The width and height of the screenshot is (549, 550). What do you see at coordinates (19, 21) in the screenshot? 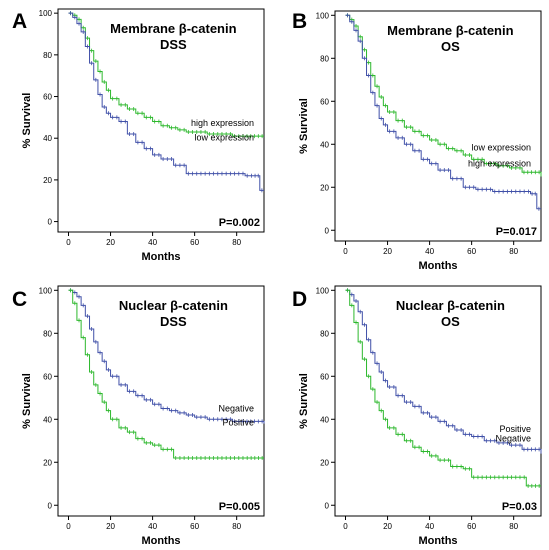
I see `panel-label: A` at bounding box center [19, 21].